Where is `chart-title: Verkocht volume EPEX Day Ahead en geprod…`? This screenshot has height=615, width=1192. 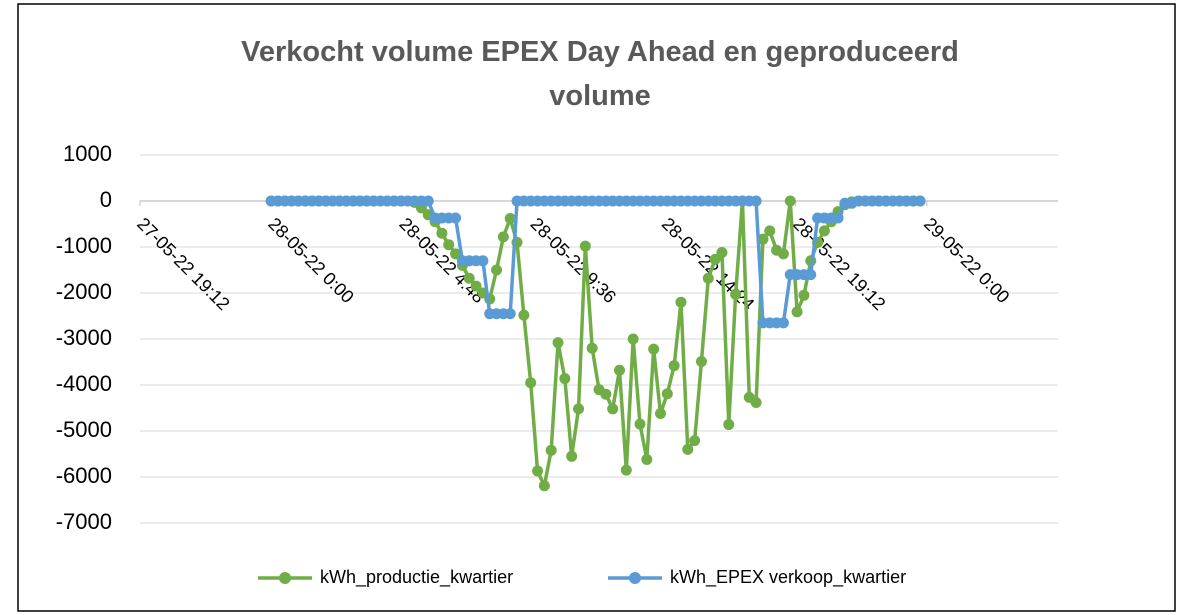 chart-title: Verkocht volume EPEX Day Ahead en geprod… is located at coordinates (600, 74).